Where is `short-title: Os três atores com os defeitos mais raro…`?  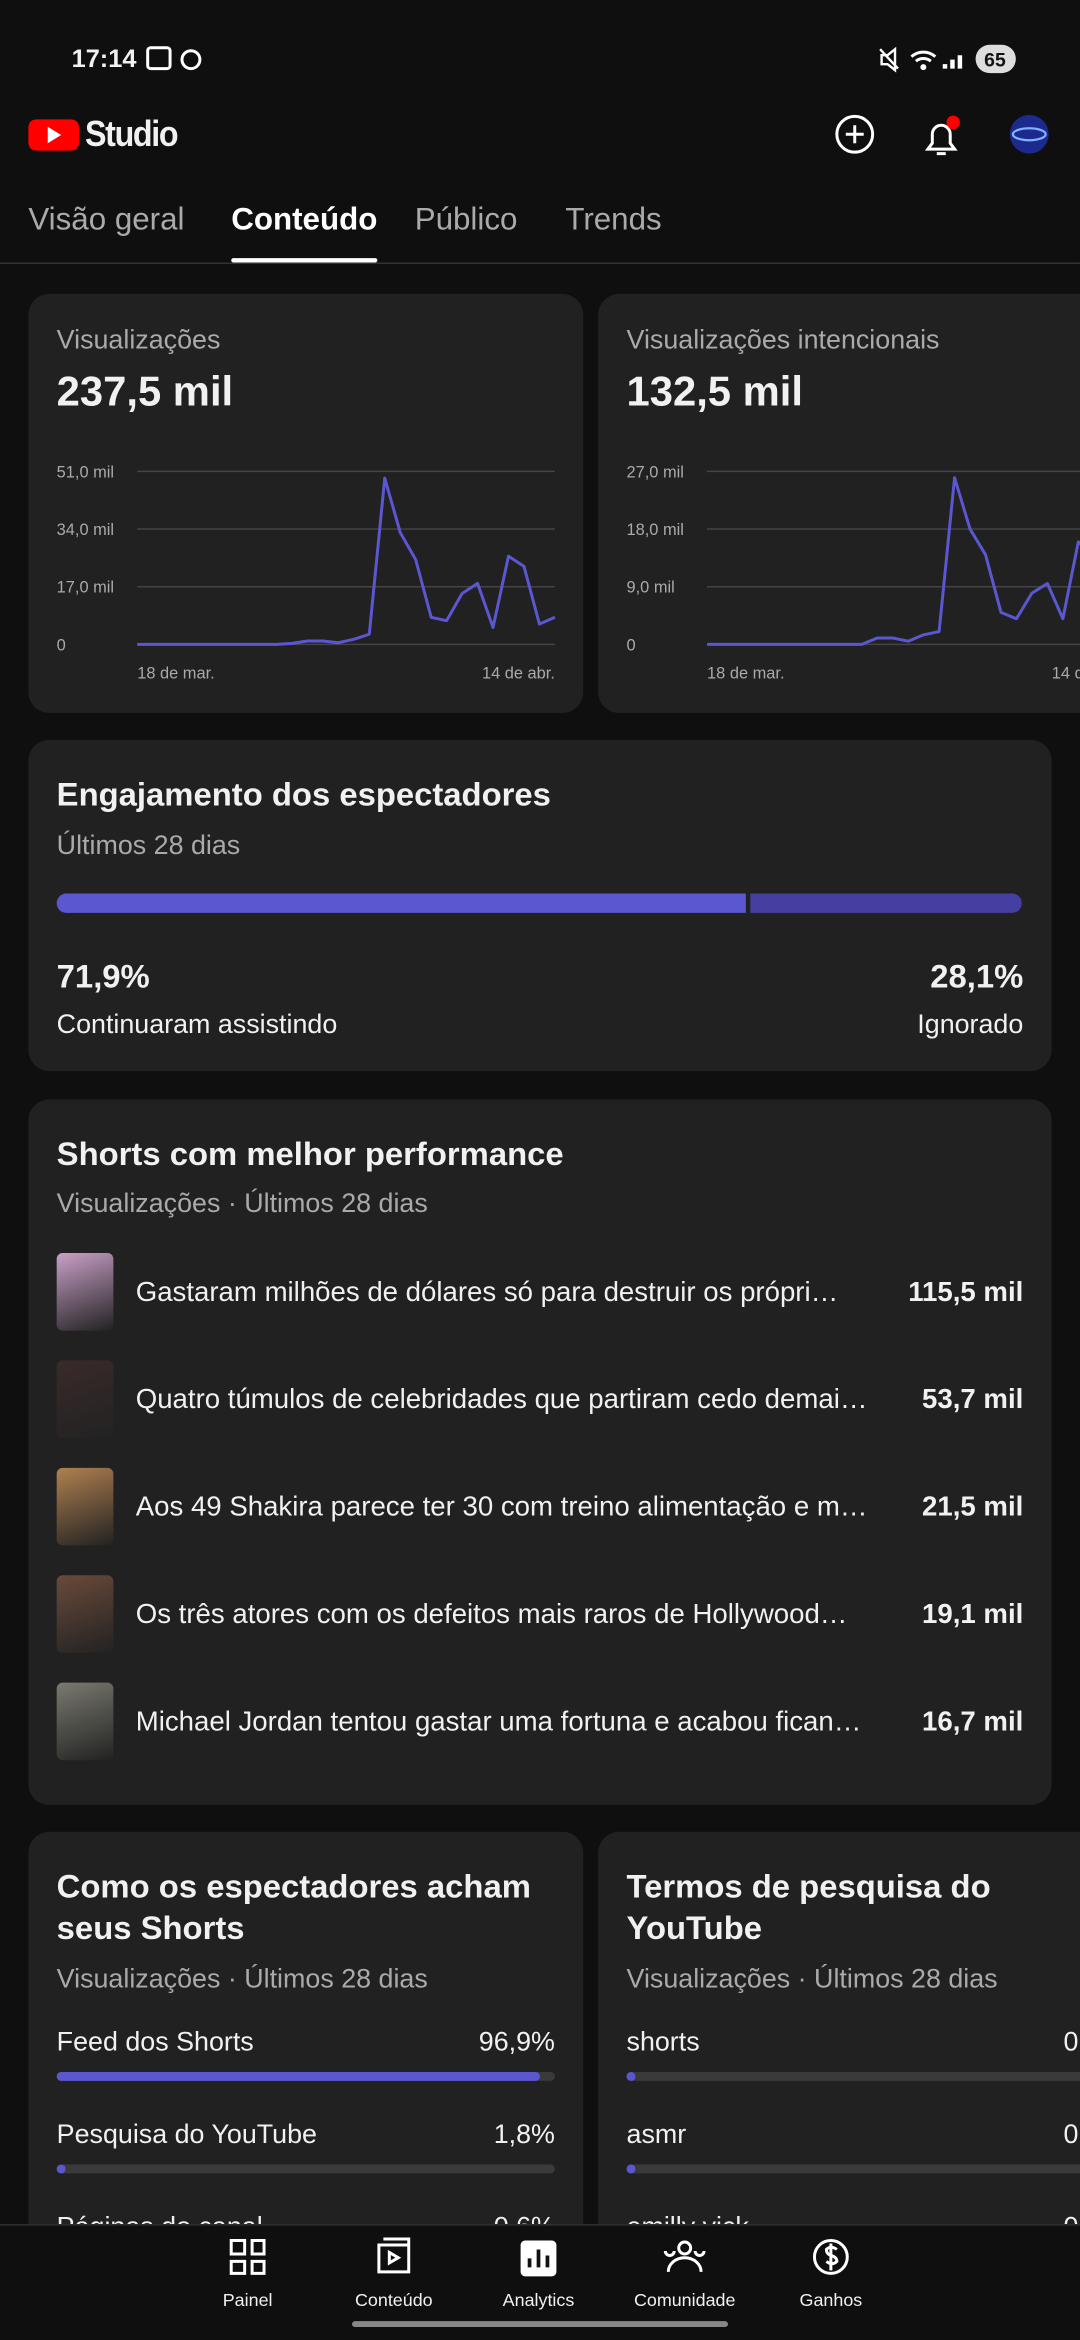
short-title: Os três atores com os defeitos mais raro… is located at coordinates (491, 1613).